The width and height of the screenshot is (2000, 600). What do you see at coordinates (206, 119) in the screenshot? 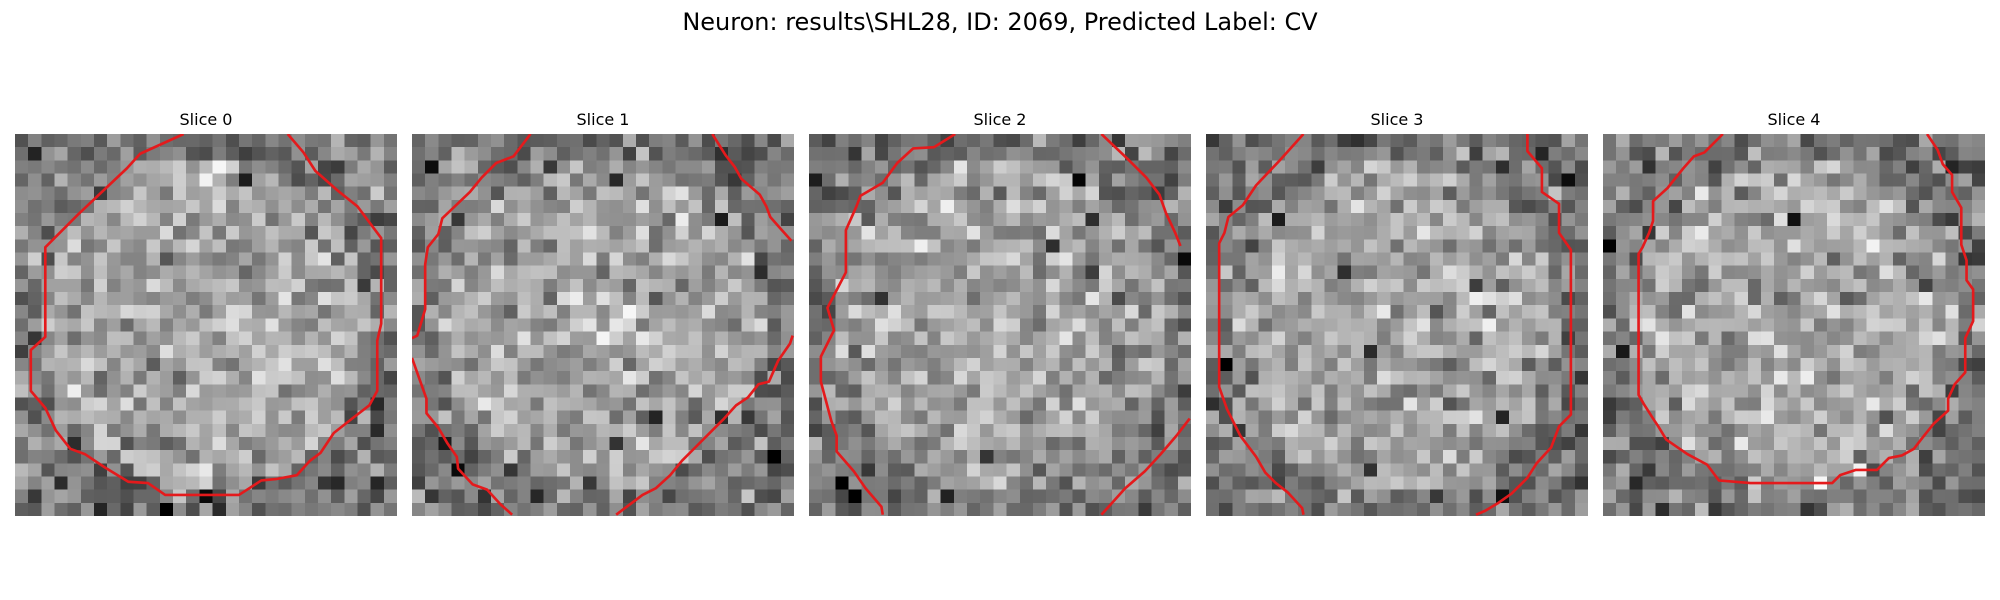
I see `slice-title-0: Slice 0` at bounding box center [206, 119].